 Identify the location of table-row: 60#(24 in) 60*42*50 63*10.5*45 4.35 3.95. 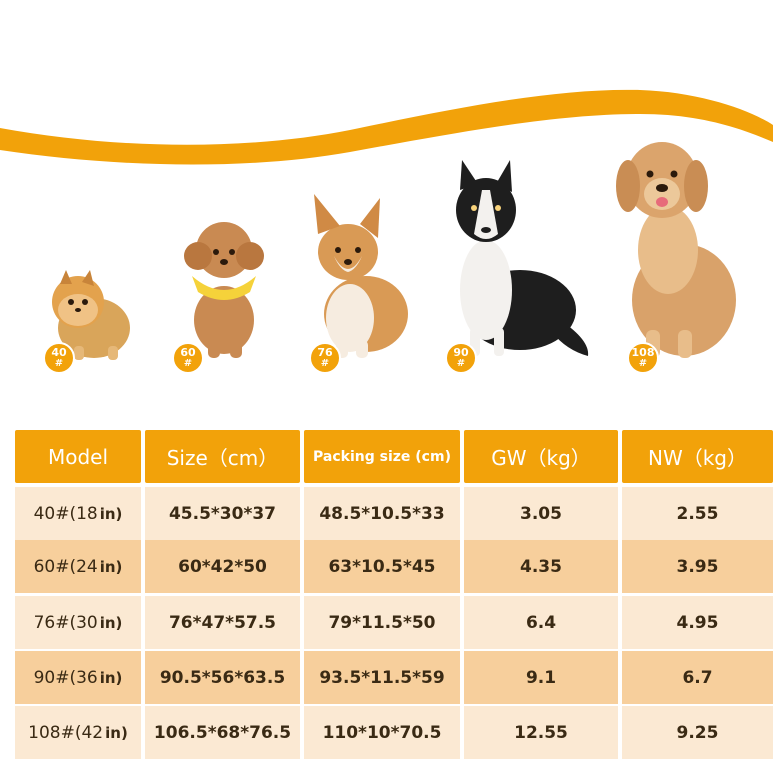
(386, 566).